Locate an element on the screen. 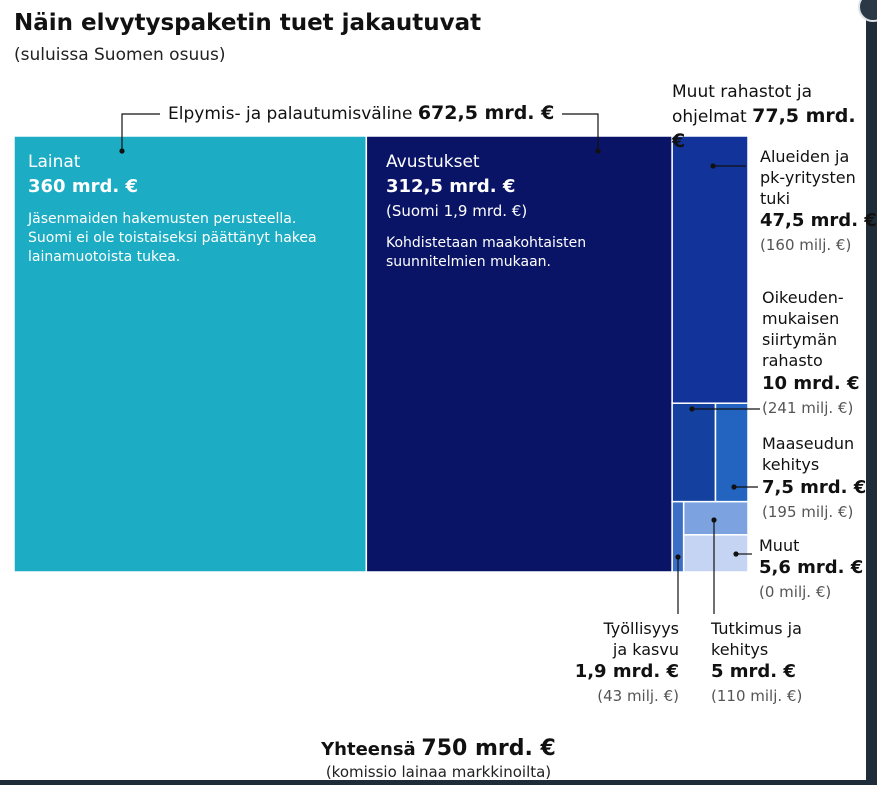  tyollisyys-value: 1,9 mrd. € is located at coordinates (626, 671).